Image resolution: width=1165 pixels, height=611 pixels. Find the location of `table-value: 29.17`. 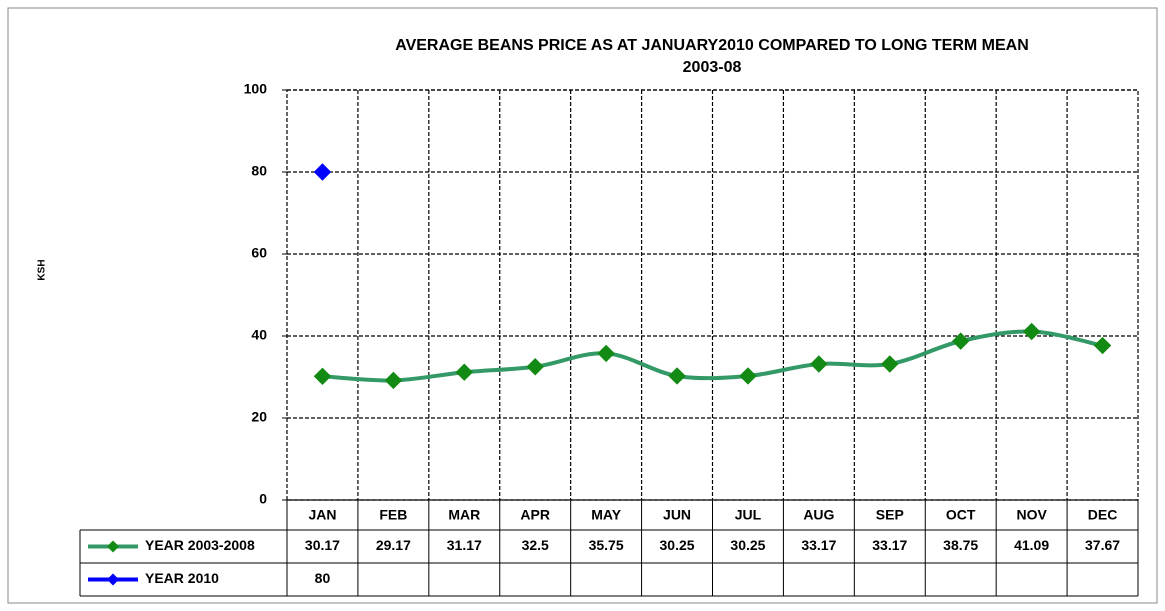

table-value: 29.17 is located at coordinates (393, 545).